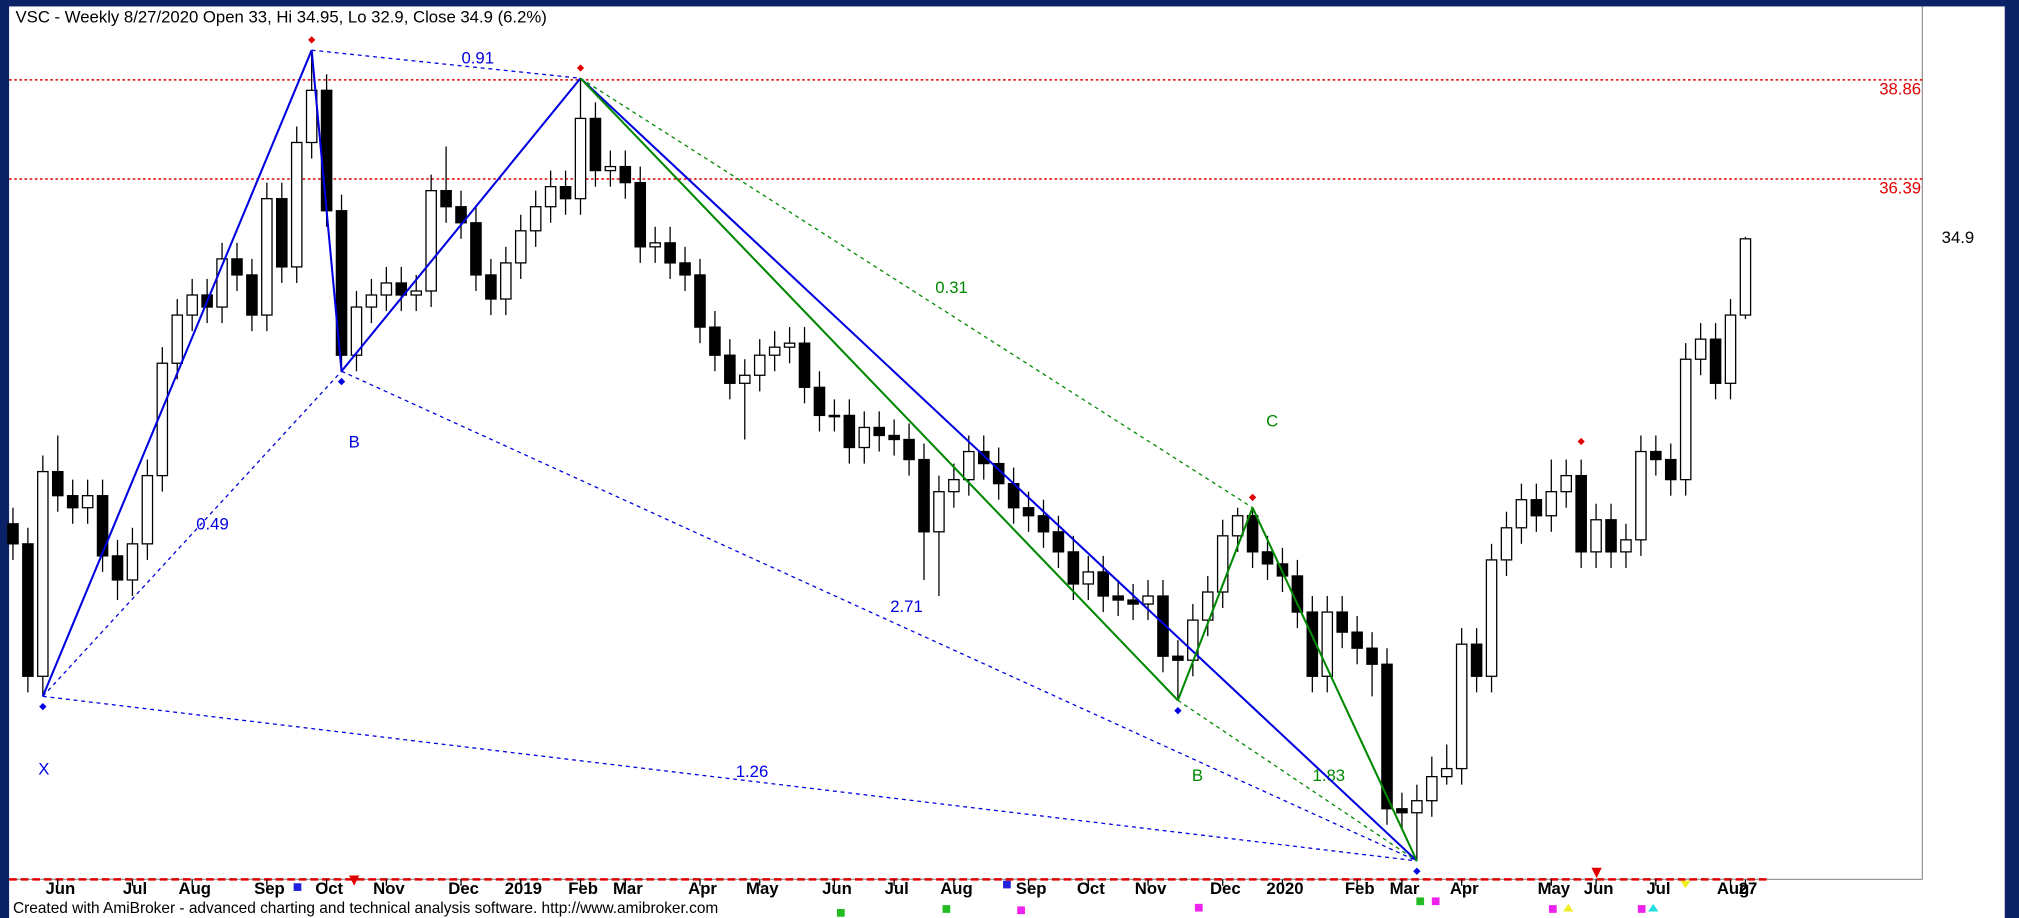  What do you see at coordinates (1464, 888) in the screenshot?
I see `x-tick-label: Apr` at bounding box center [1464, 888].